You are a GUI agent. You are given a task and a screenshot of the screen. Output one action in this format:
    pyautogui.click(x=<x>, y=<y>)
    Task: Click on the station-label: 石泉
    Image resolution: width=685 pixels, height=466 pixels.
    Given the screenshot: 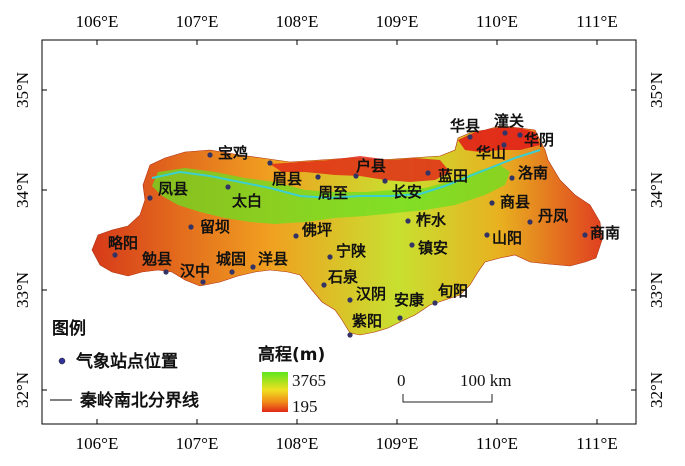 What is the action you would take?
    pyautogui.click(x=343, y=277)
    